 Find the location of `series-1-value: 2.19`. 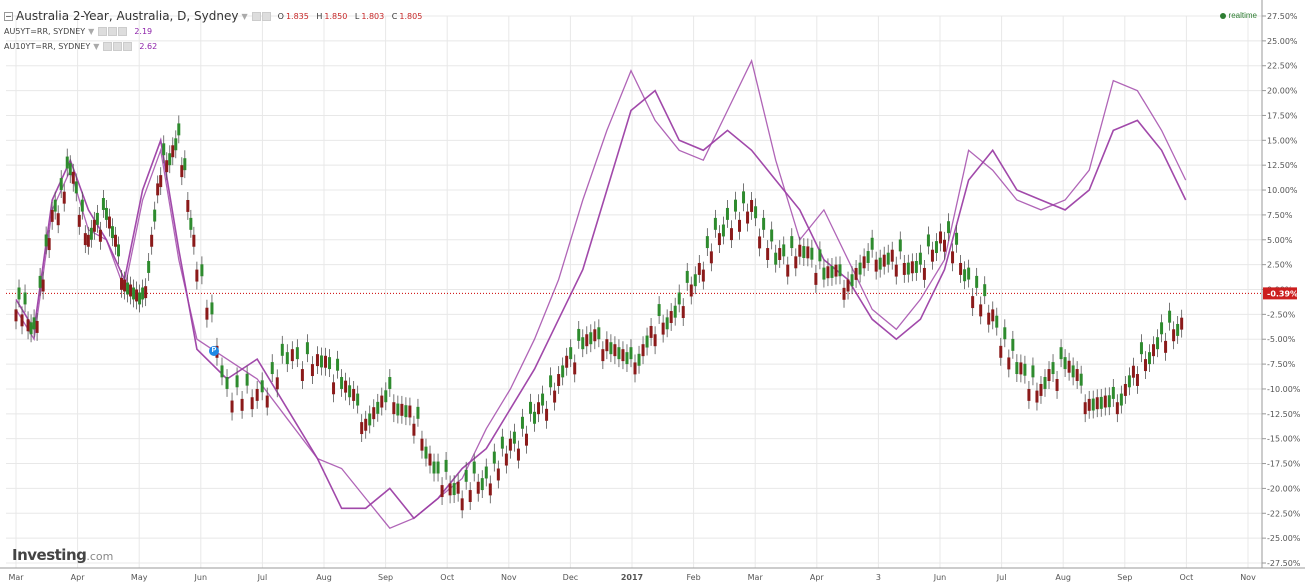

series-1-value: 2.19 is located at coordinates (143, 31).